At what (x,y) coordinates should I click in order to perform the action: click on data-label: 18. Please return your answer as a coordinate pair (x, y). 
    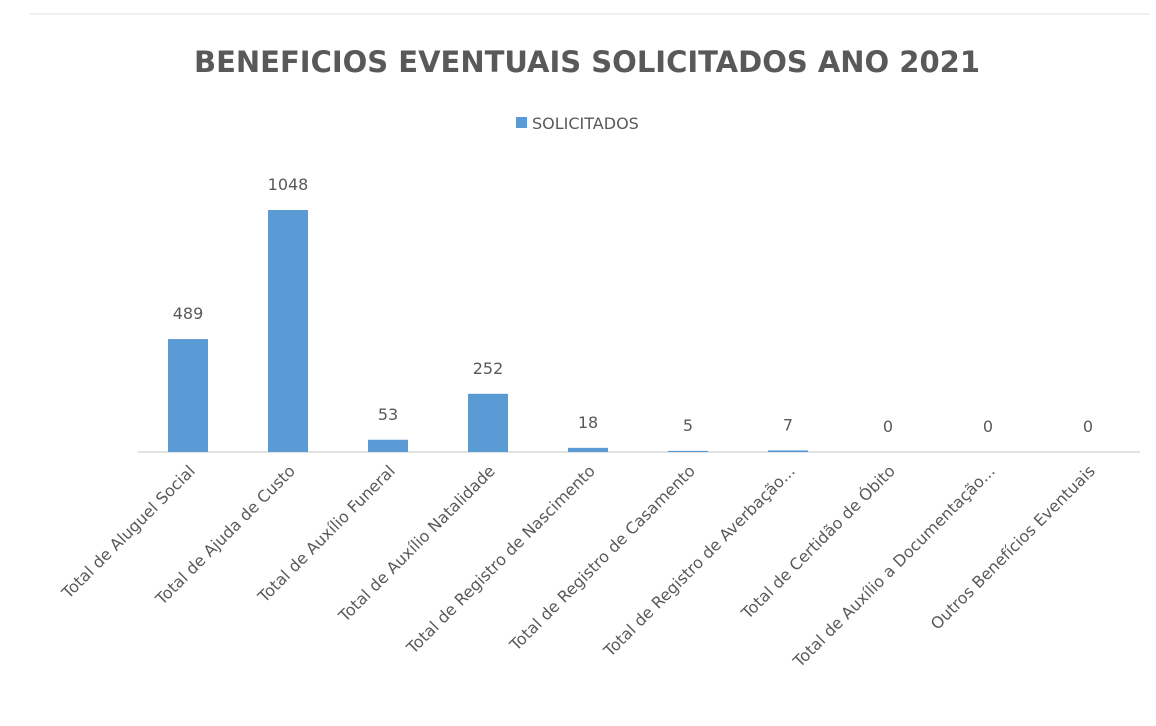
    Looking at the image, I should click on (588, 422).